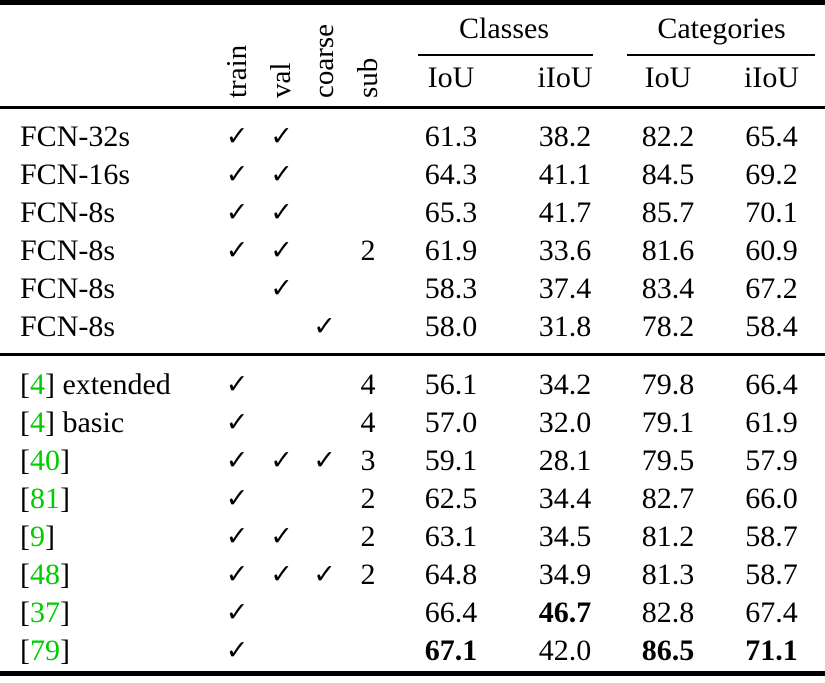  I want to click on method-cell: [40], so click(45, 460).